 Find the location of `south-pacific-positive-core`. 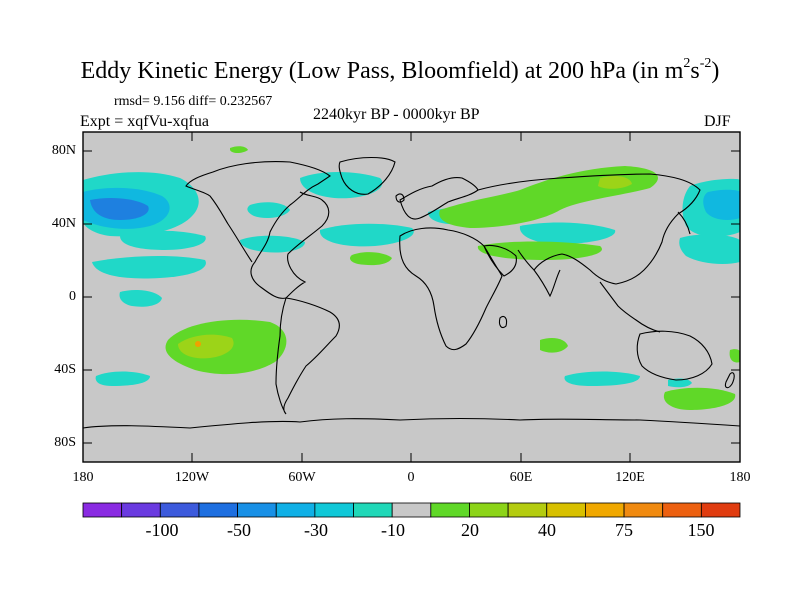

south-pacific-positive-core is located at coordinates (206, 346).